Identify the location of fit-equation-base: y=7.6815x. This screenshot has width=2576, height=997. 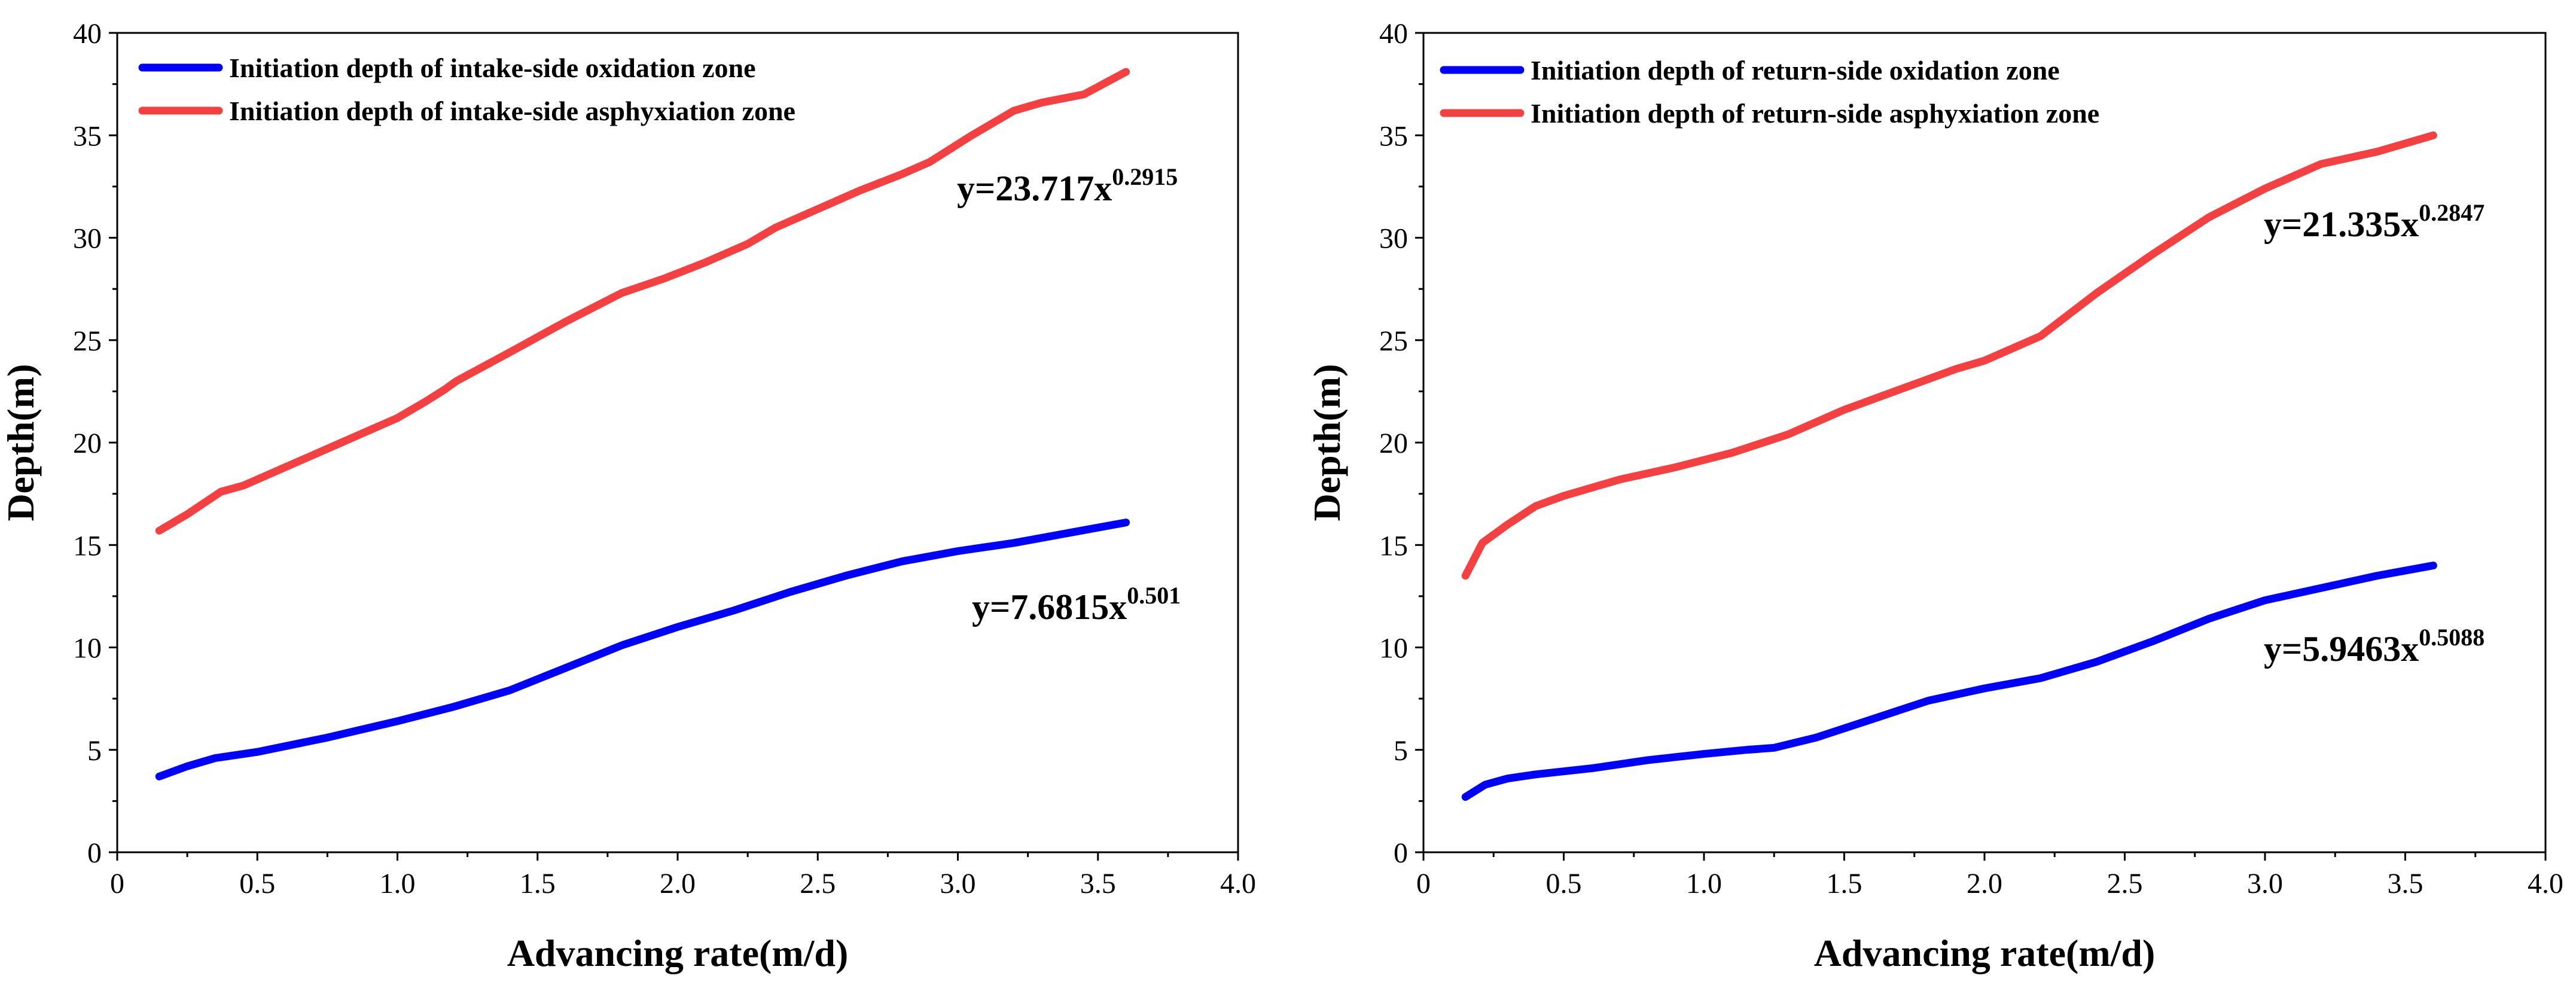
(1049, 607).